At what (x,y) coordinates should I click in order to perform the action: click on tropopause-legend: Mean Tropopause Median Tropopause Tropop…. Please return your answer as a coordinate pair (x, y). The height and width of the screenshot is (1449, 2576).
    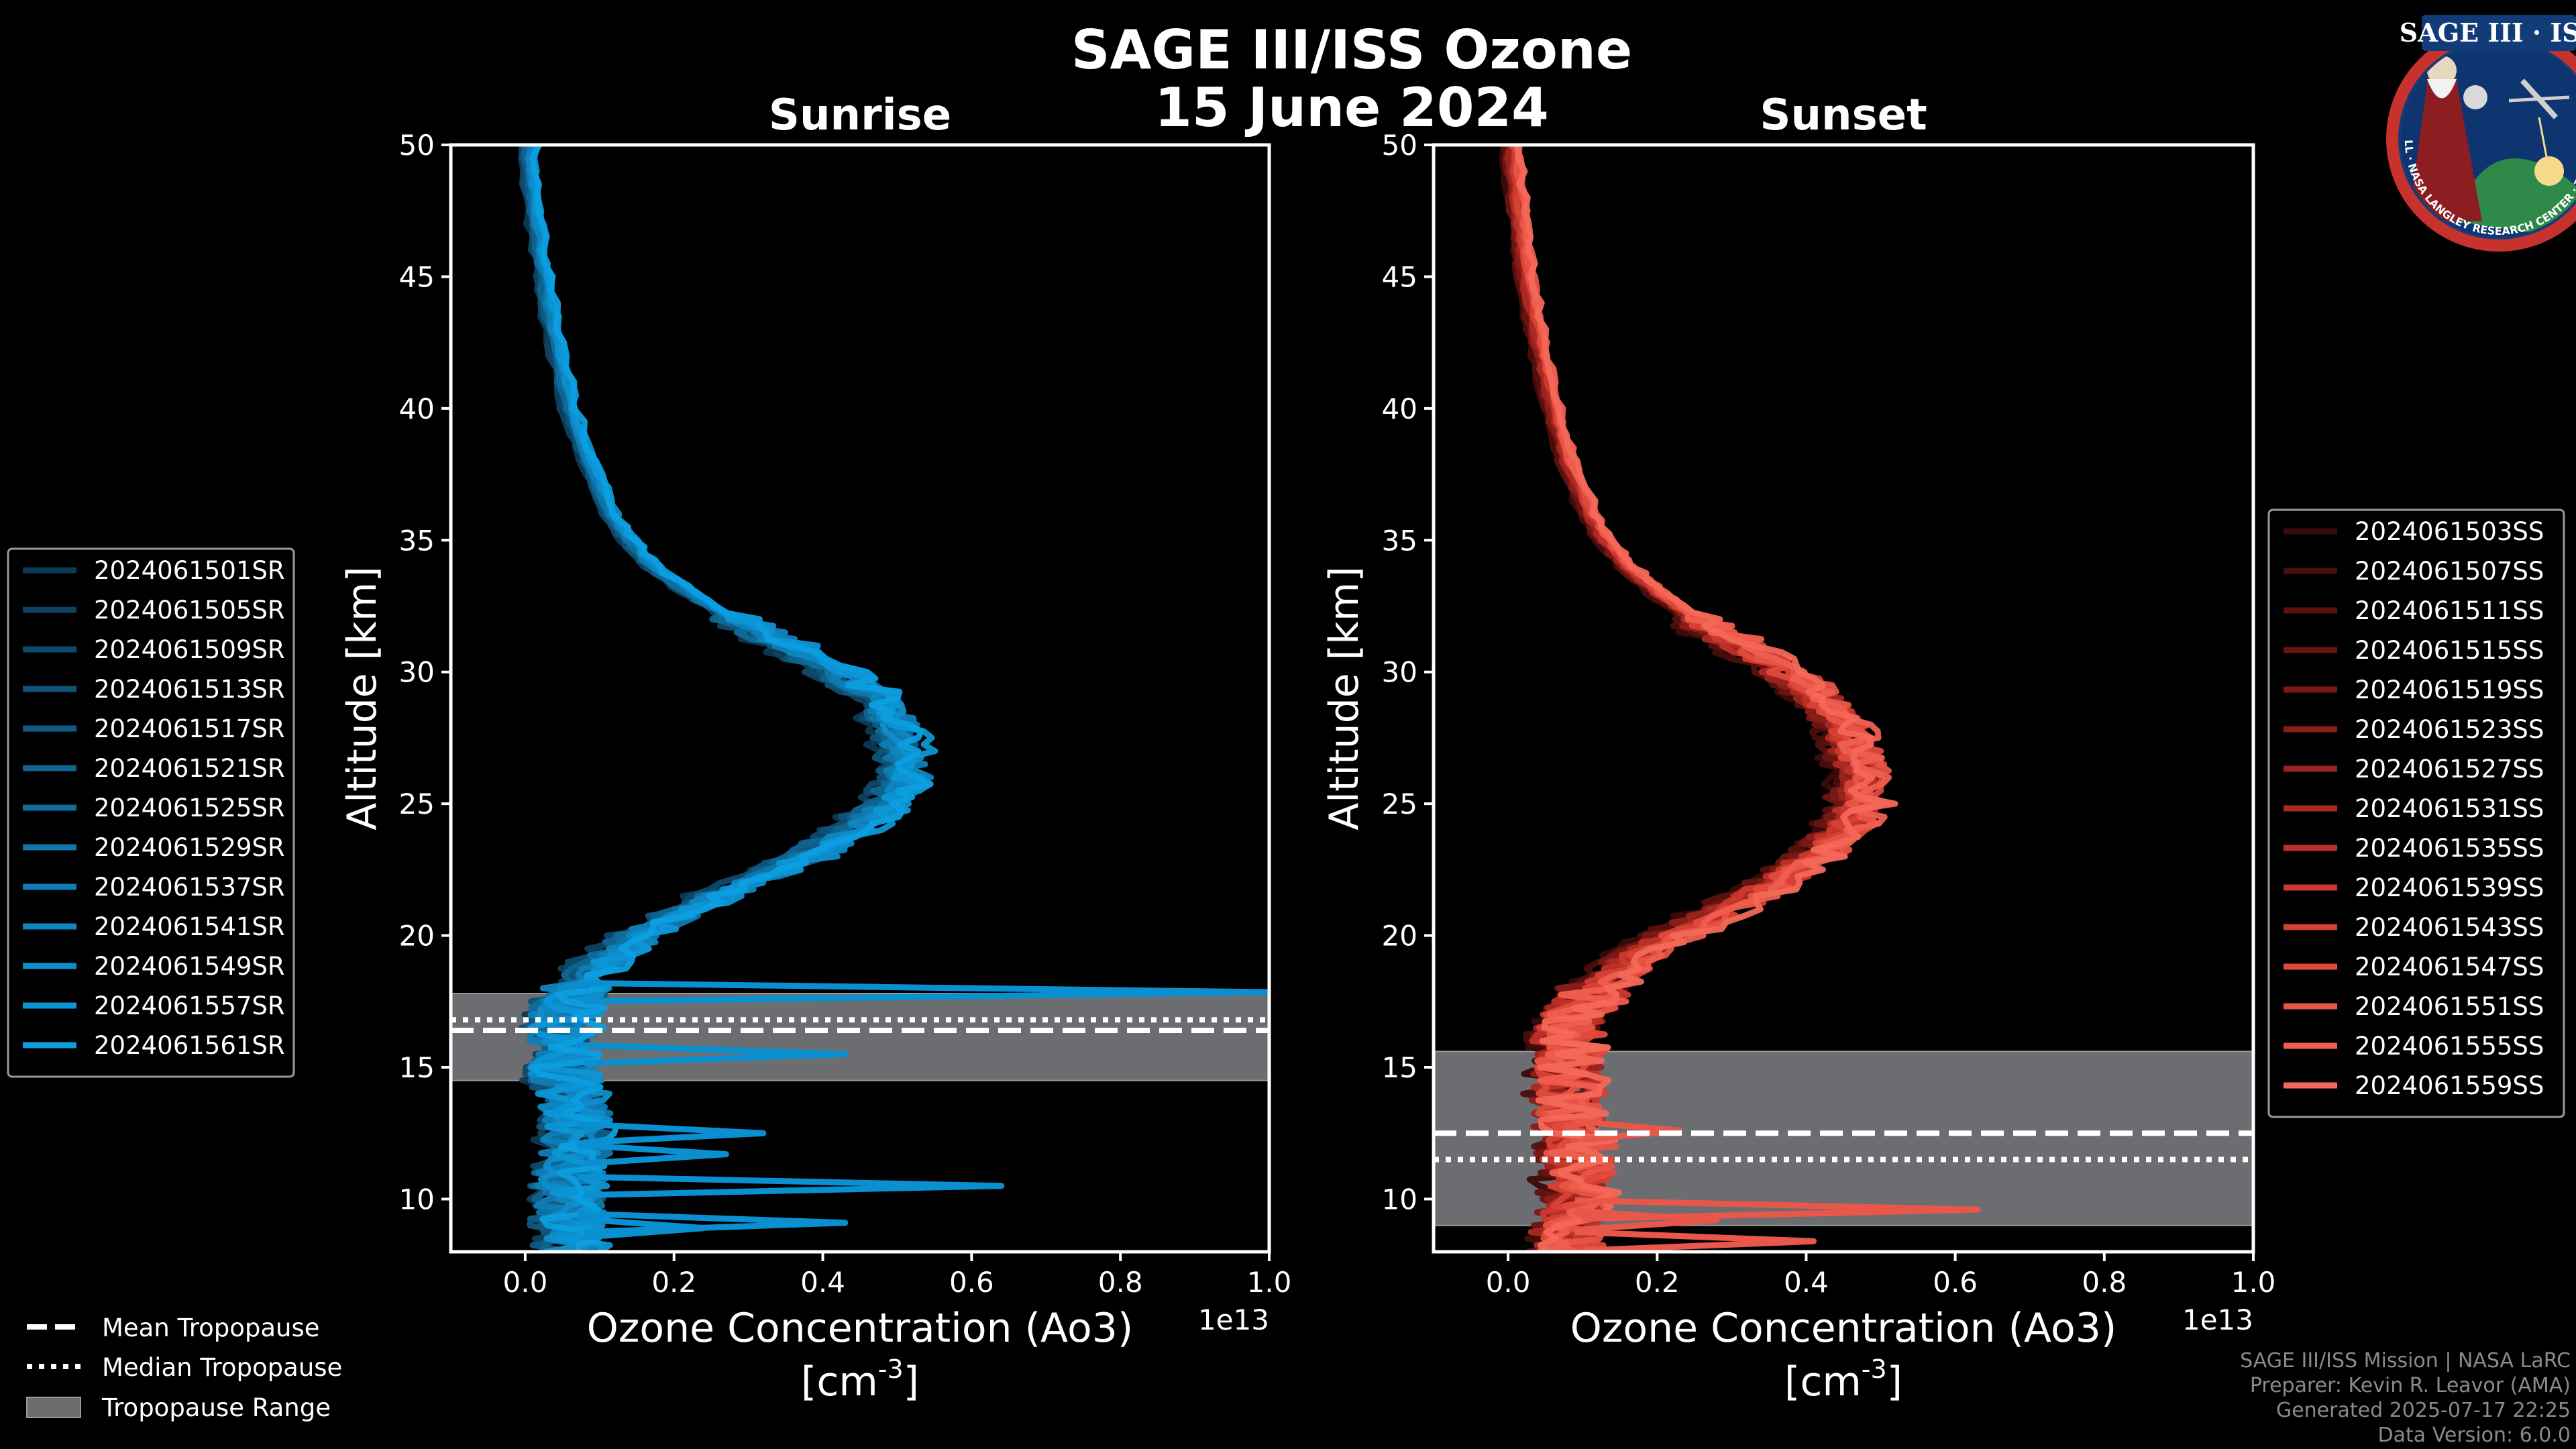
    Looking at the image, I should click on (184, 1367).